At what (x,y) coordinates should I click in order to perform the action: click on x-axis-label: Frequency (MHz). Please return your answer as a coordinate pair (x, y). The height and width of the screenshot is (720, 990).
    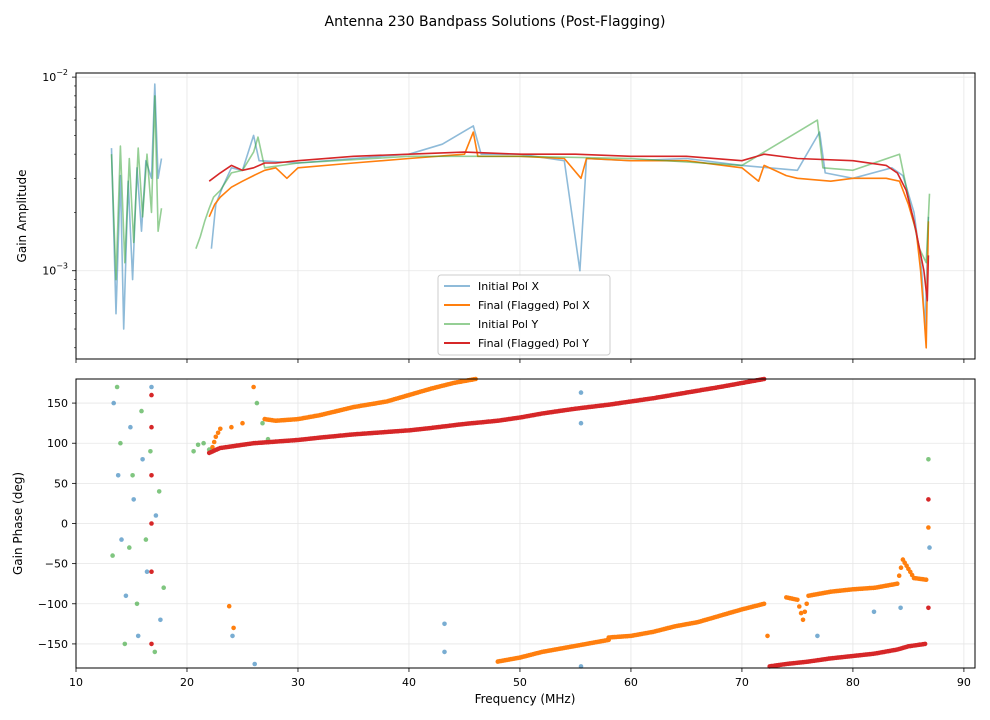
    Looking at the image, I should click on (525, 699).